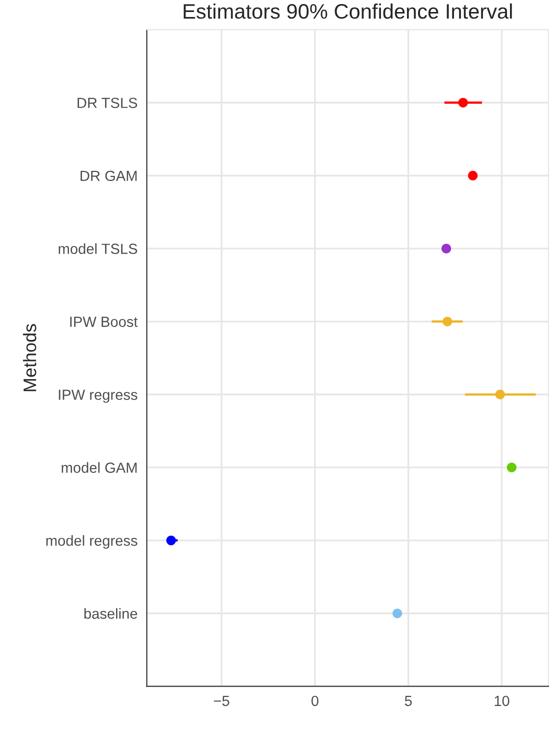 Image resolution: width=554 pixels, height=742 pixels. What do you see at coordinates (222, 701) in the screenshot?
I see `x-tick-label: −5` at bounding box center [222, 701].